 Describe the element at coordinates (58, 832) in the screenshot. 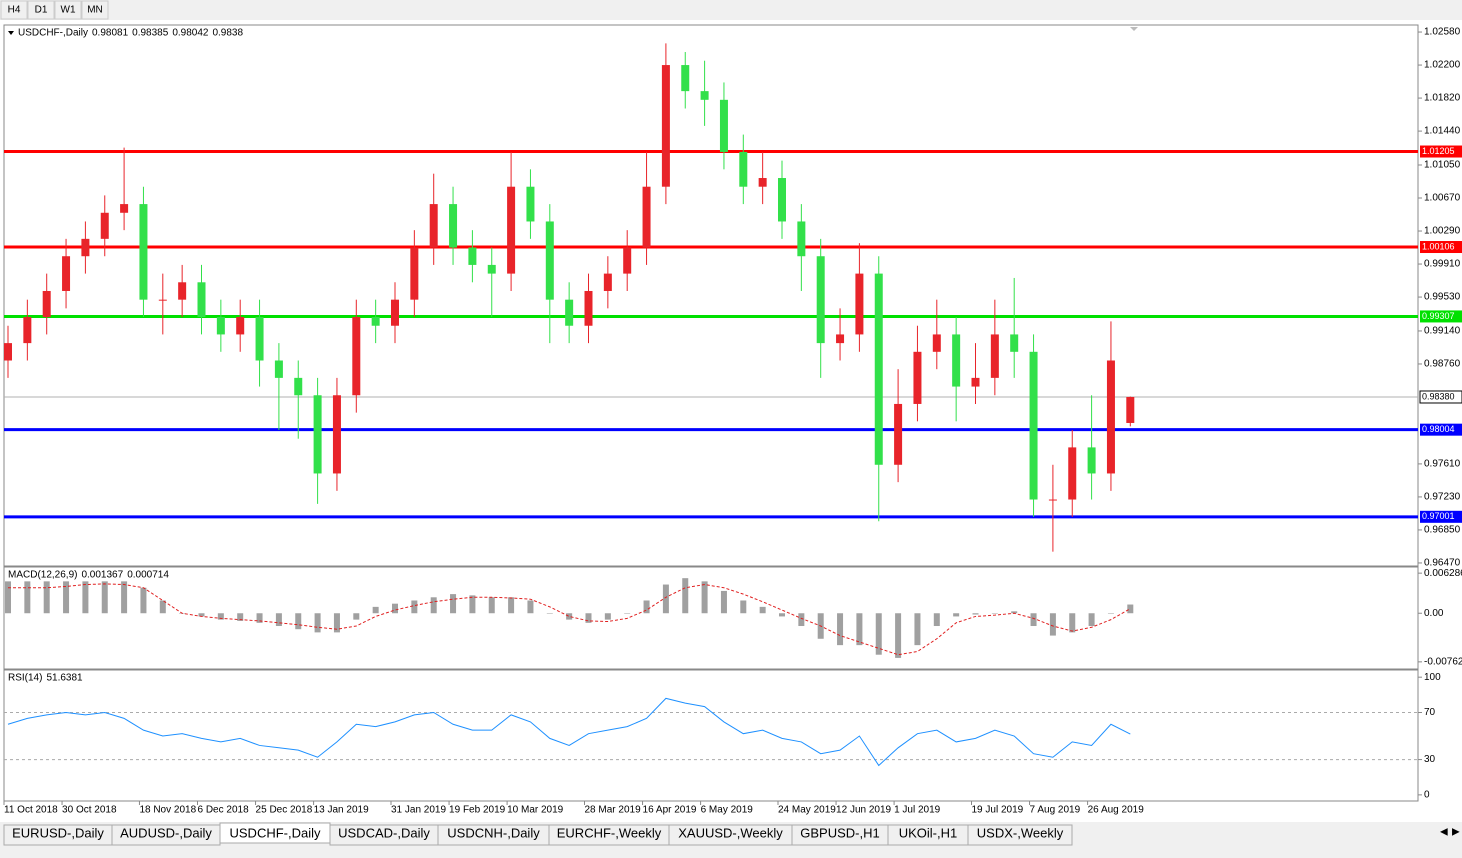

I see `tab-label: EURUSD-,Daily` at that location.